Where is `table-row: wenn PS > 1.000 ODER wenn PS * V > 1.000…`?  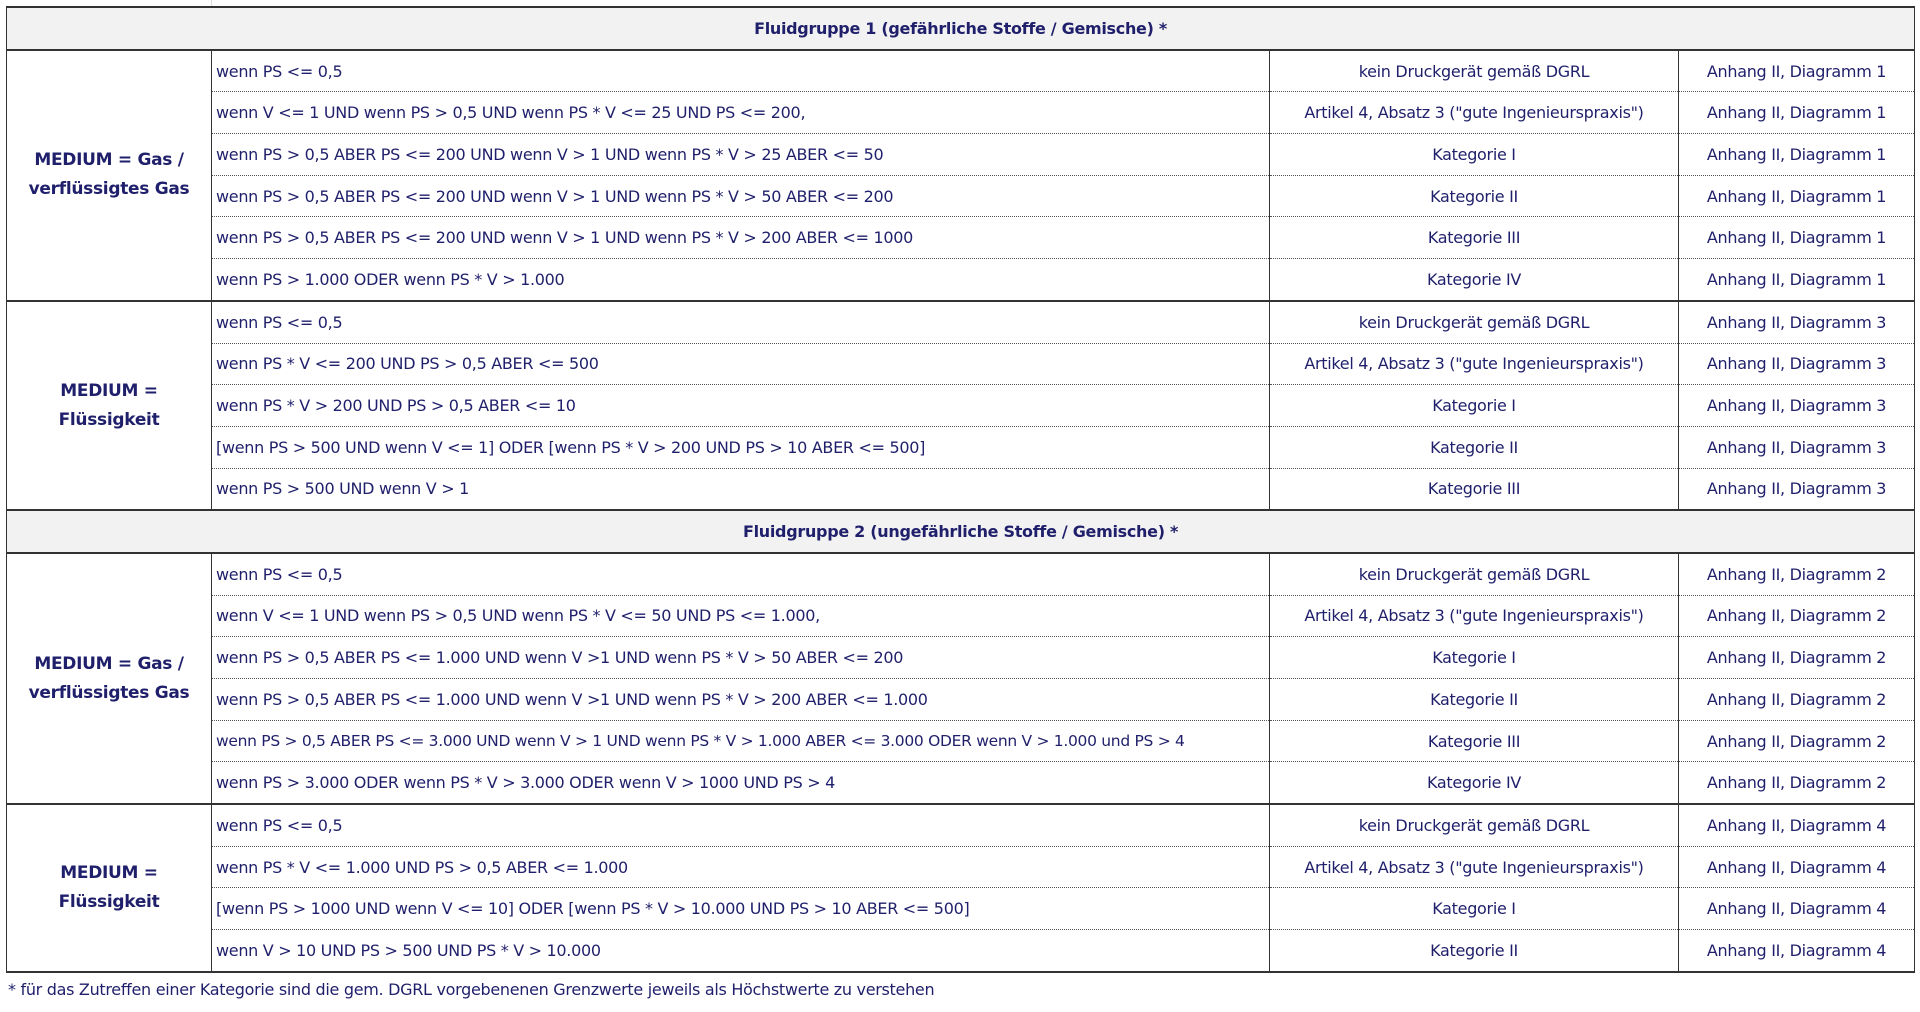 table-row: wenn PS > 1.000 ODER wenn PS * V > 1.000… is located at coordinates (961, 280).